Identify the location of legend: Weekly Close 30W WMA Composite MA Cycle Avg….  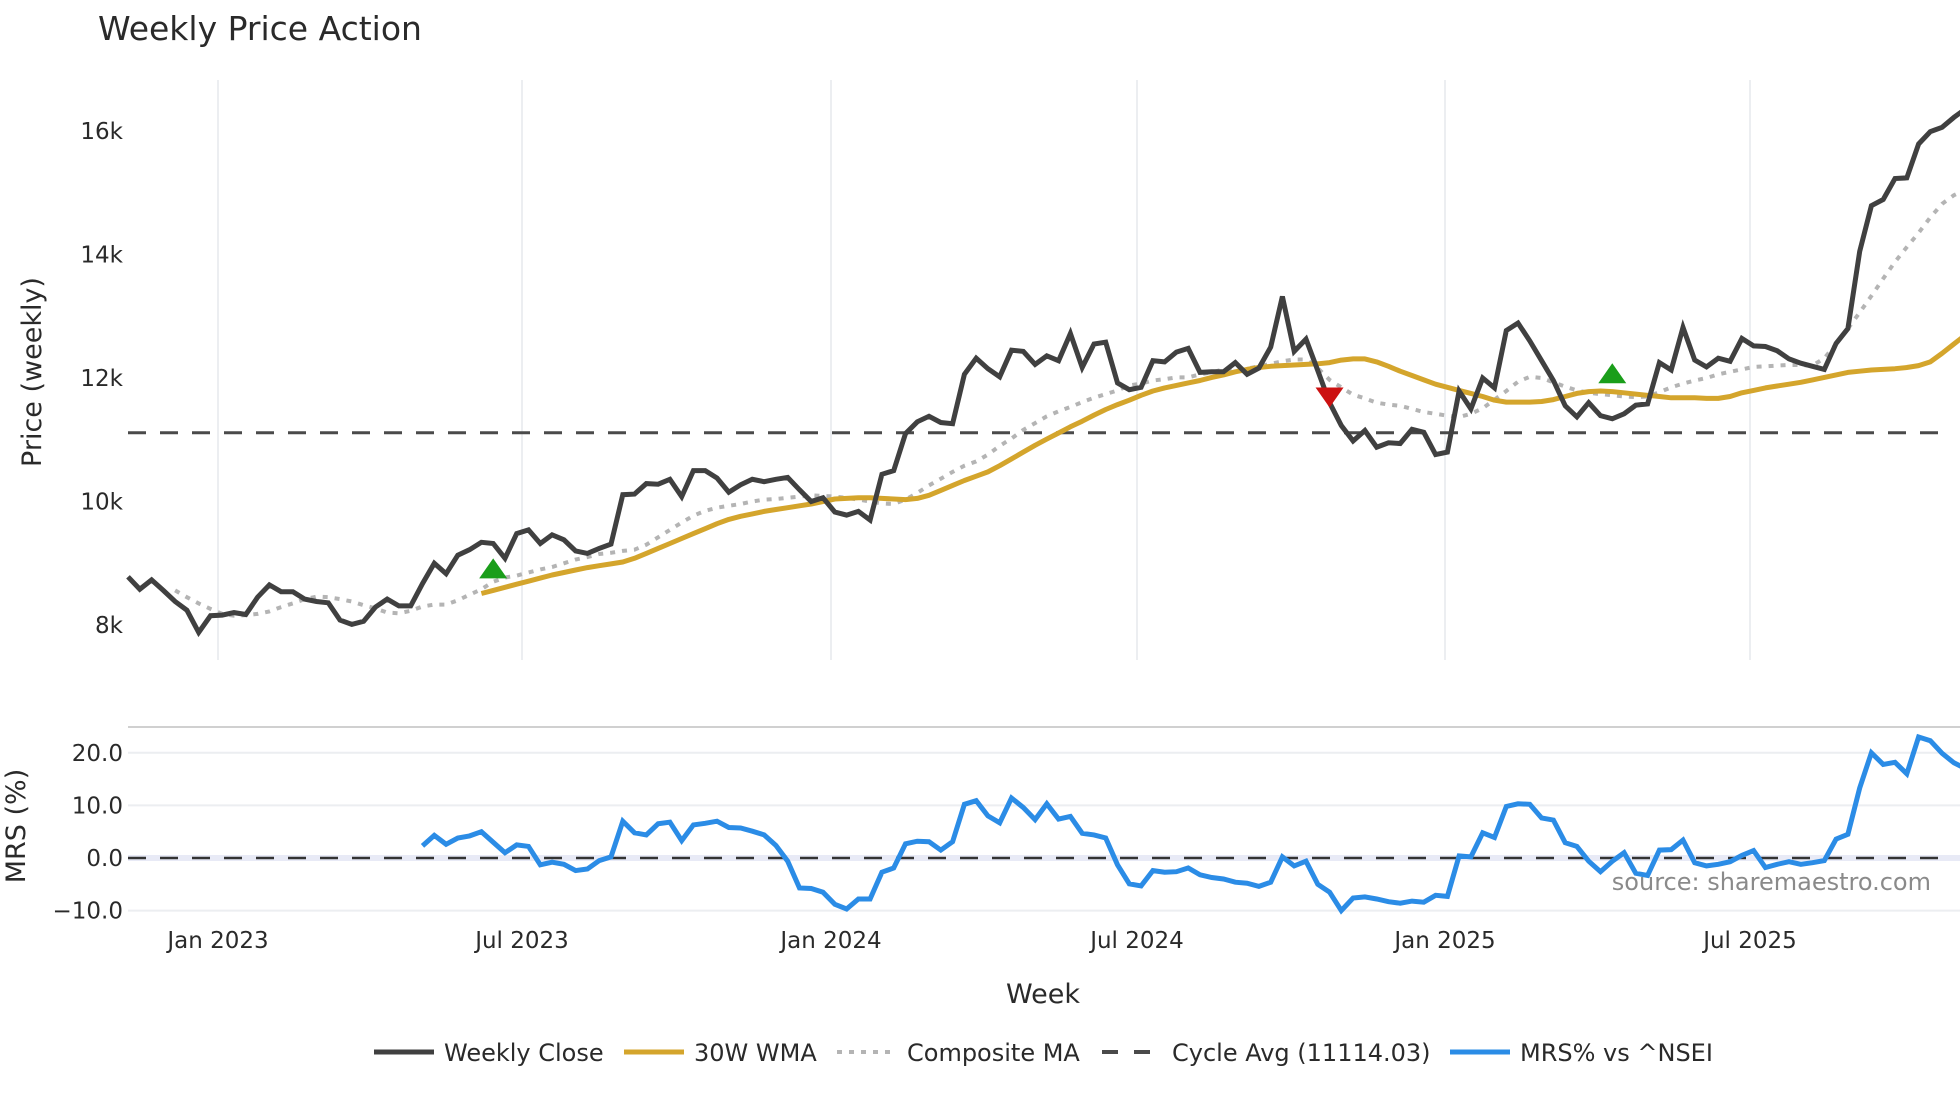
(1043, 1053).